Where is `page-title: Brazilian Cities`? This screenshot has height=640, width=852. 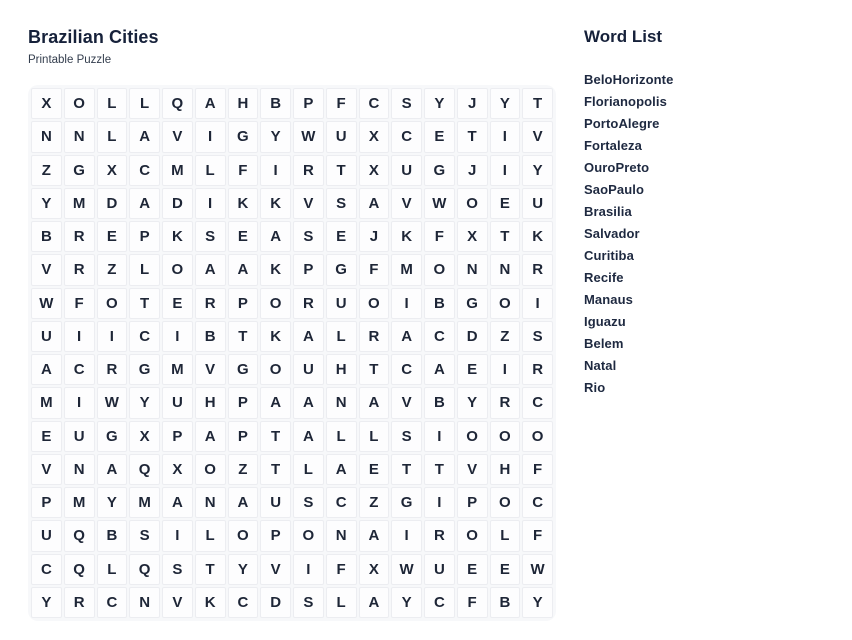 page-title: Brazilian Cities is located at coordinates (93, 37).